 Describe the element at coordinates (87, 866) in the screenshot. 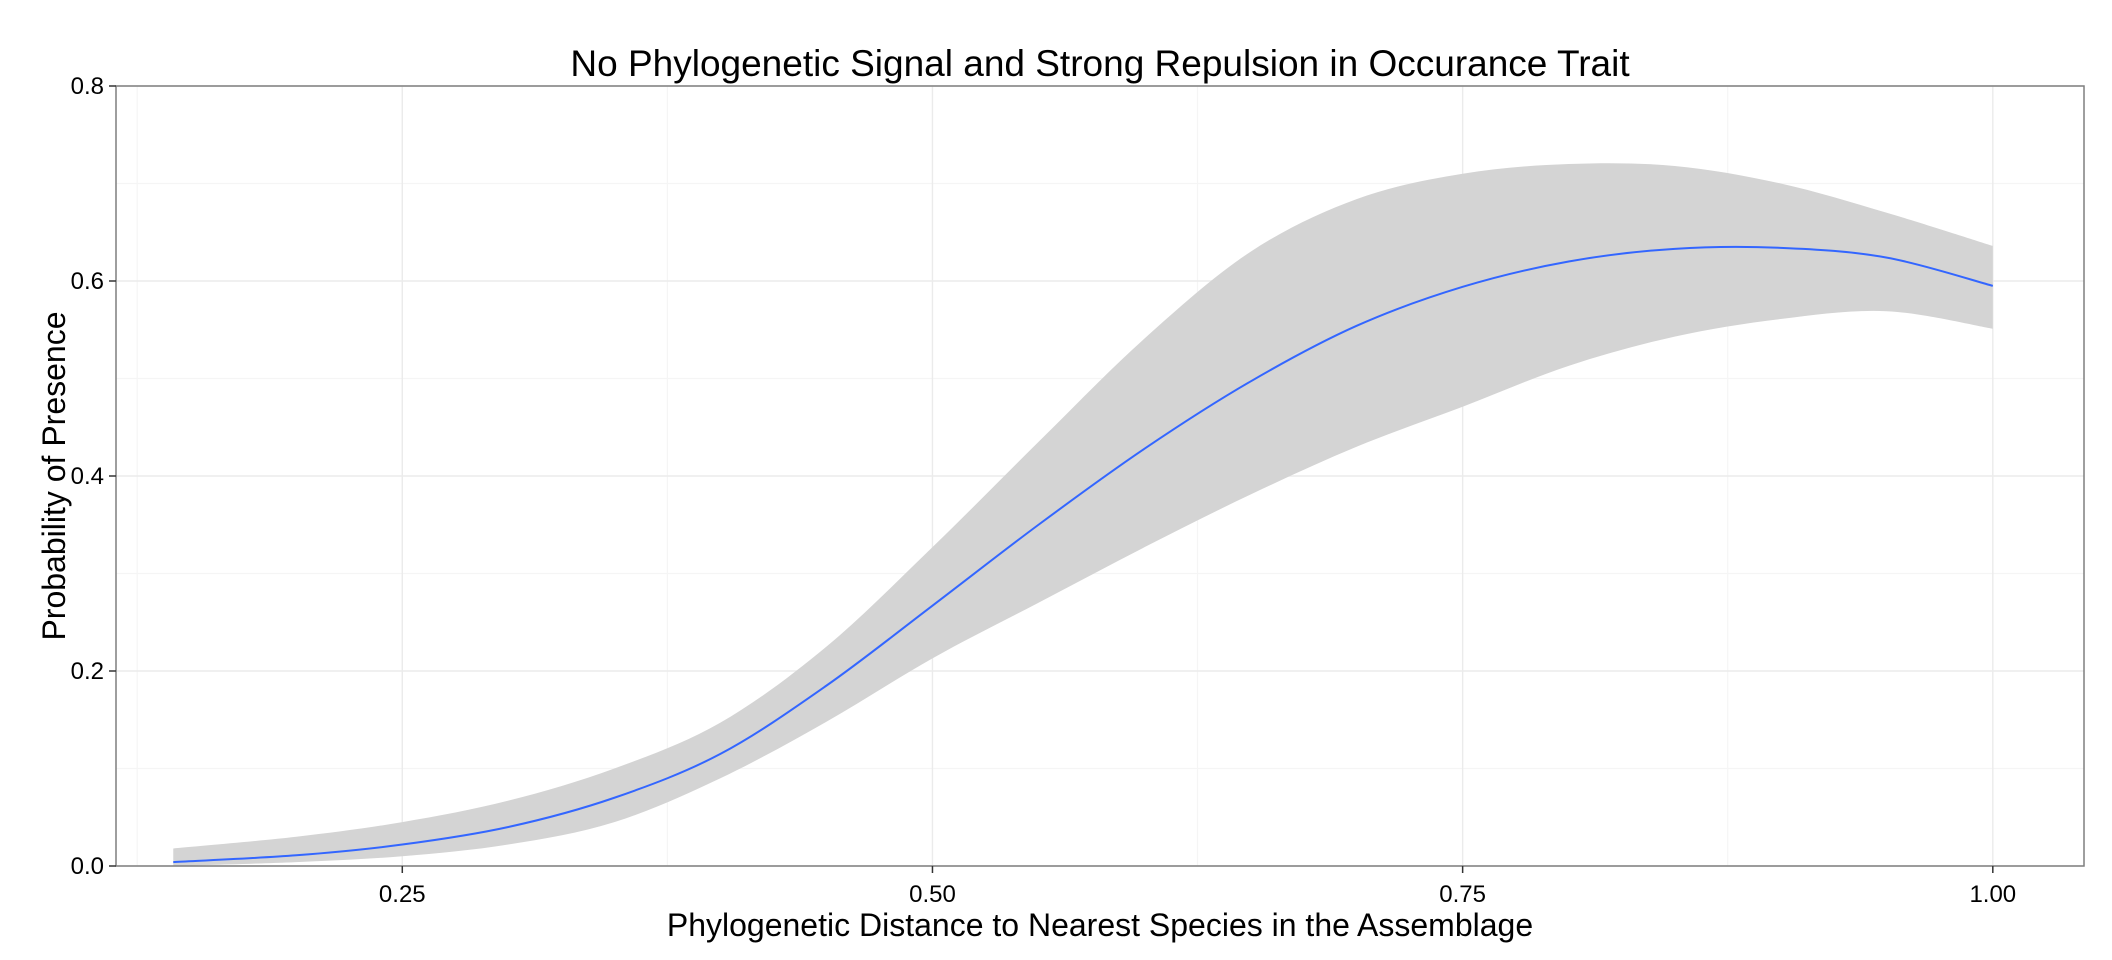

I see `y-tick-label: 0.0` at that location.